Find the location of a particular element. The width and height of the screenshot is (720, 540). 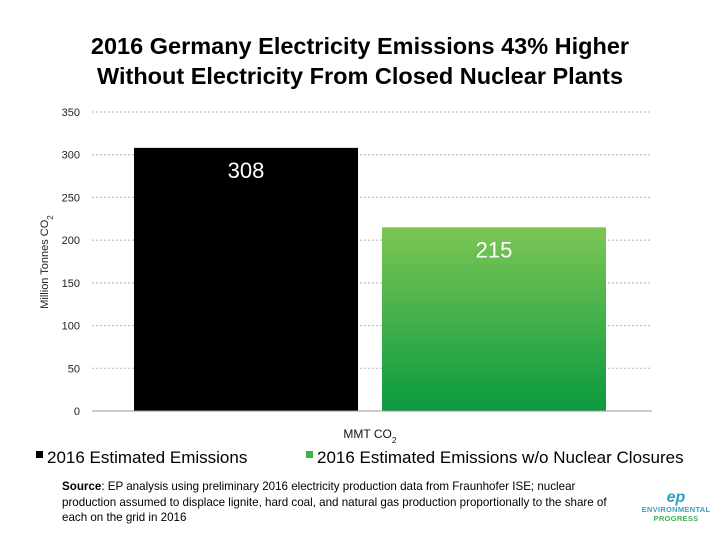

logo-line2: PROGRESS is located at coordinates (676, 518).